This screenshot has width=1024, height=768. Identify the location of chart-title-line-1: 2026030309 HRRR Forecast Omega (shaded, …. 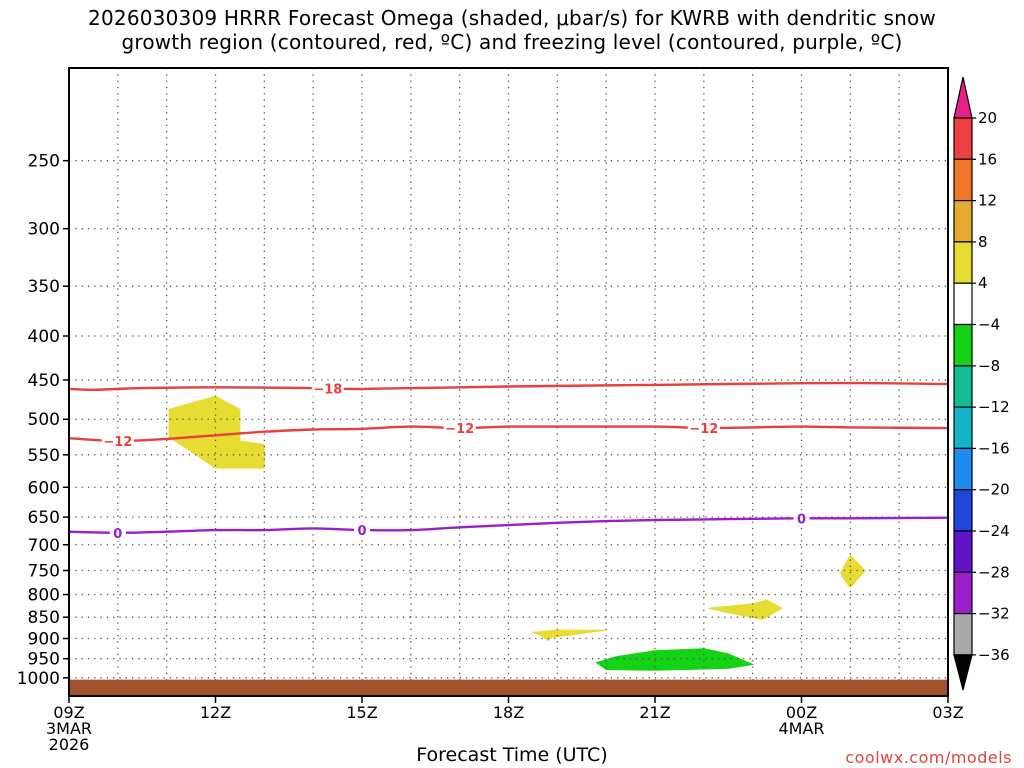
(512, 18).